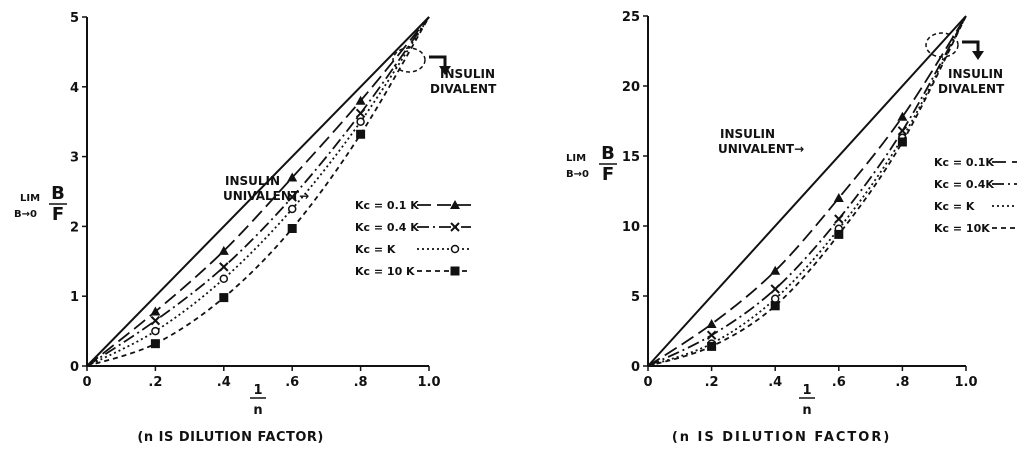 The width and height of the screenshot is (1017, 449). Describe the element at coordinates (608, 153) in the screenshot. I see `y-label-numerator: B` at that location.